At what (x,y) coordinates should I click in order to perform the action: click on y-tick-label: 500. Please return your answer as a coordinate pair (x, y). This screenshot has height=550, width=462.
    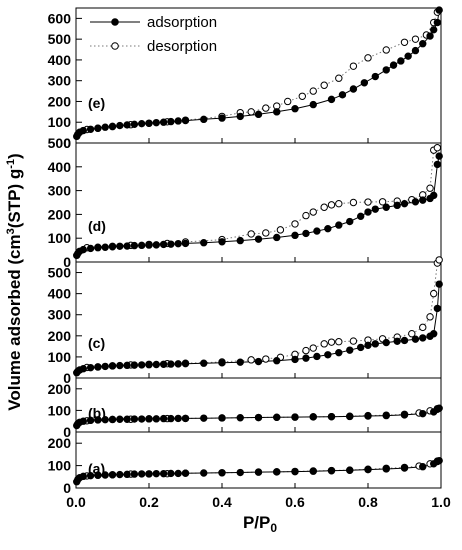
    Looking at the image, I should click on (60, 273).